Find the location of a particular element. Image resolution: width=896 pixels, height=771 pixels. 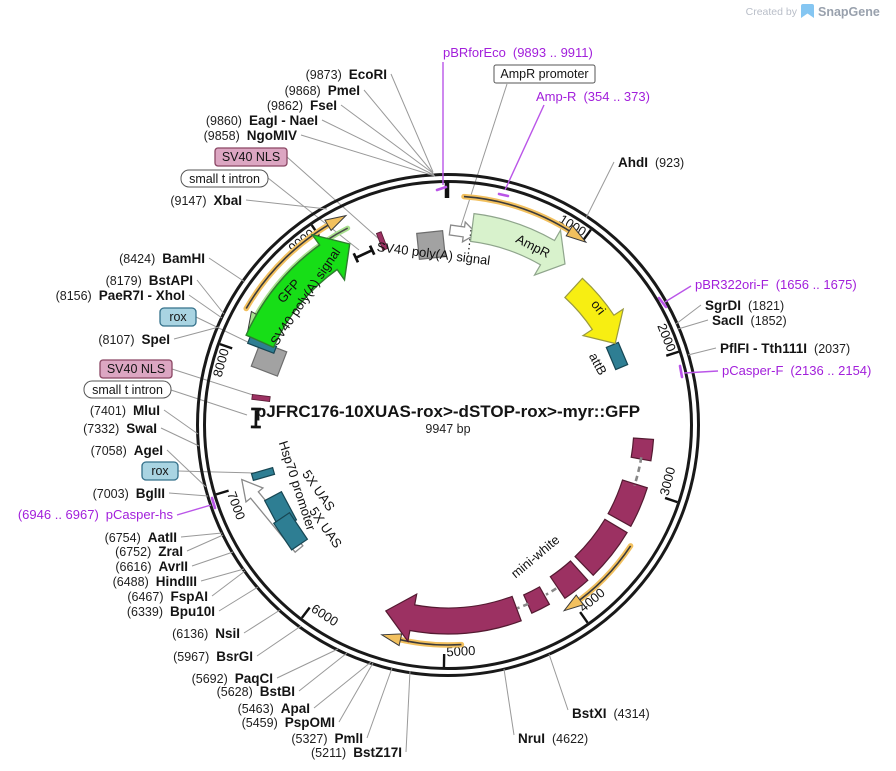

gray-feature-box-top is located at coordinates (431, 245).